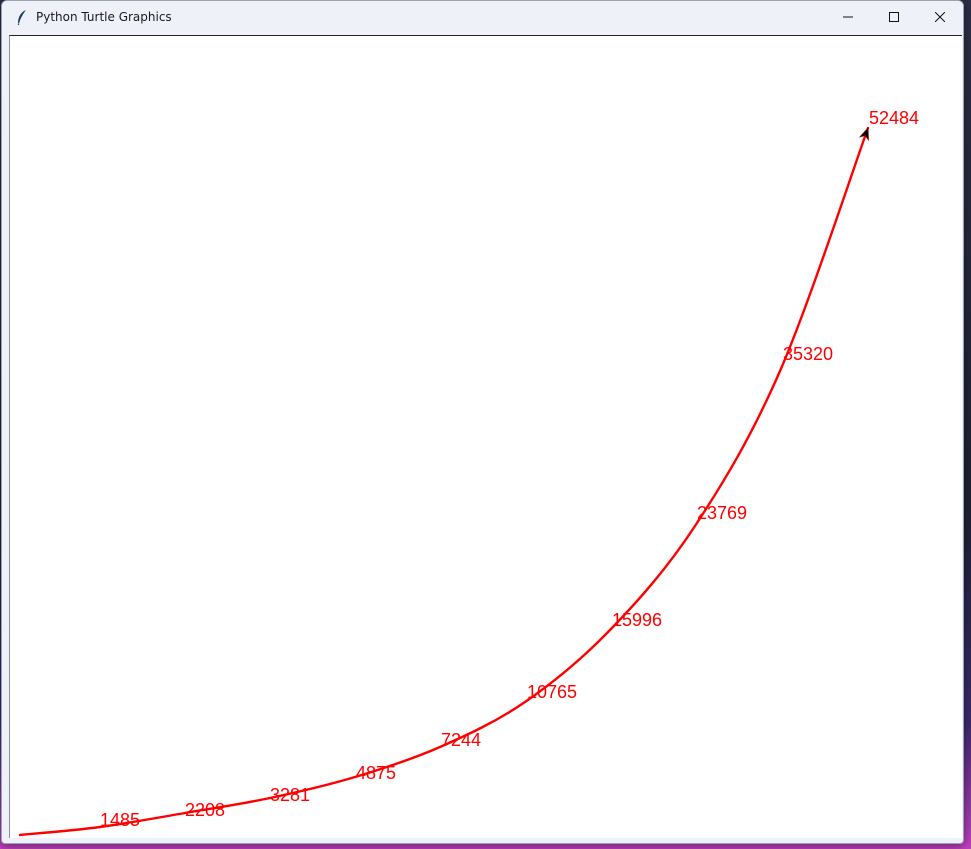  I want to click on close-button, so click(940, 17).